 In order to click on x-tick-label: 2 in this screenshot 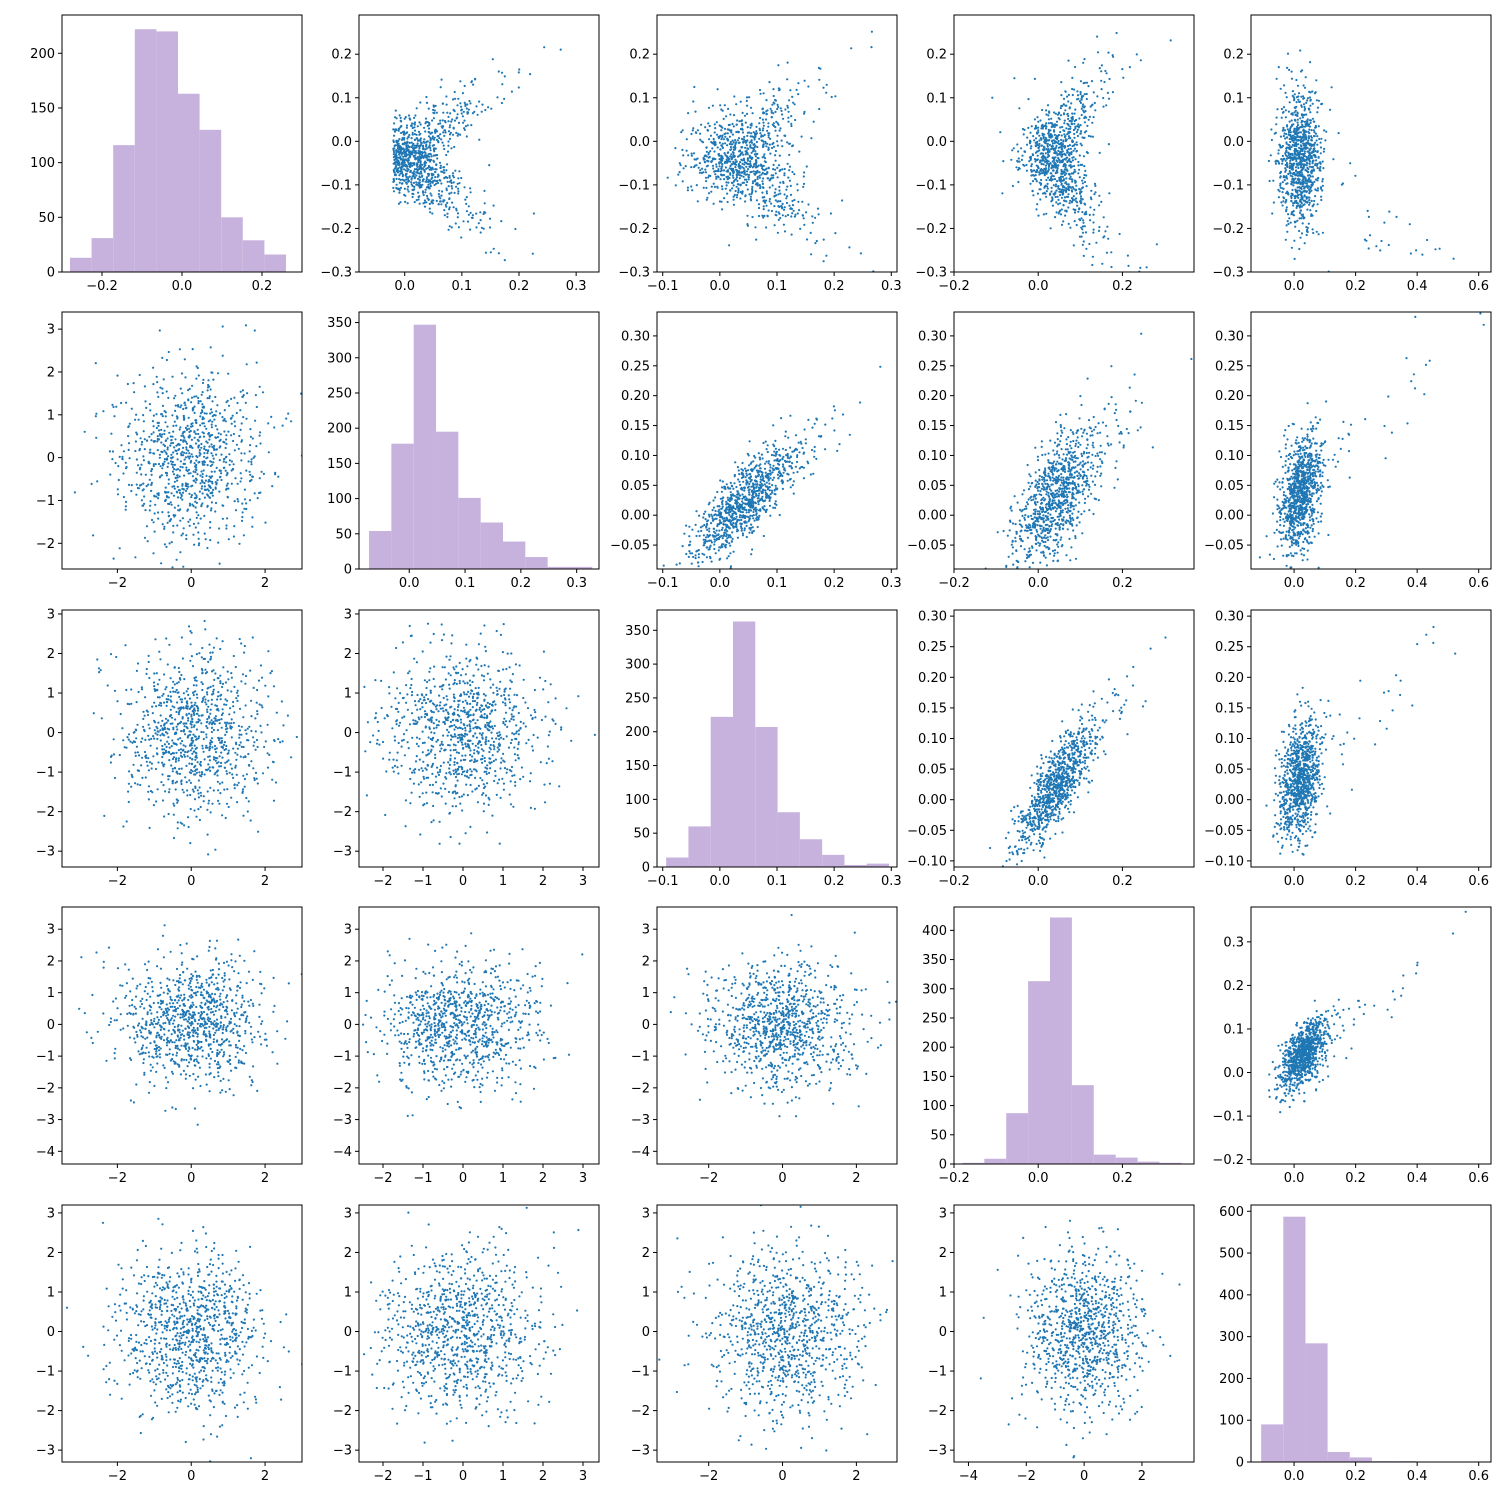, I will do `click(265, 583)`.